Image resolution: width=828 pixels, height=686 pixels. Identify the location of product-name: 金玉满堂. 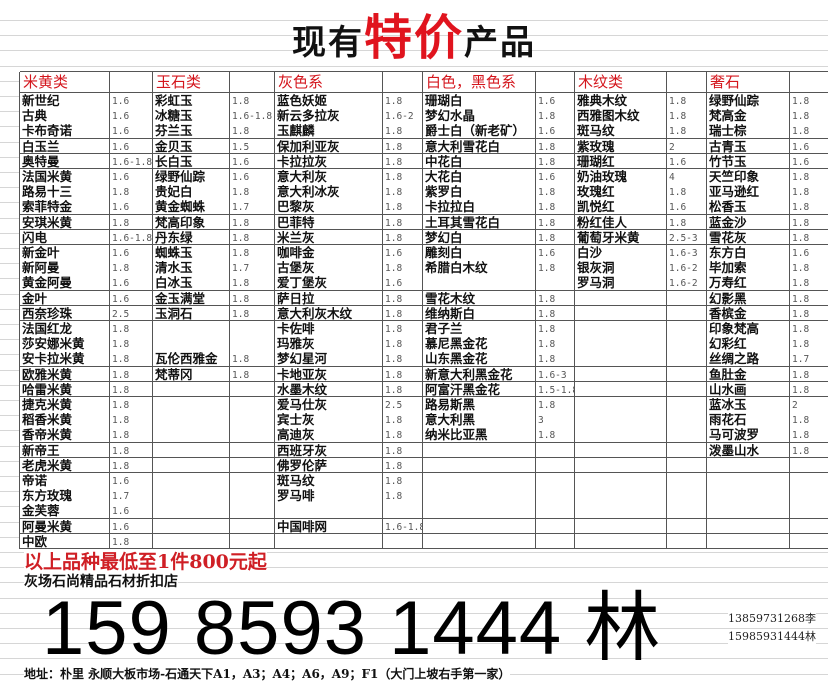
(191, 298).